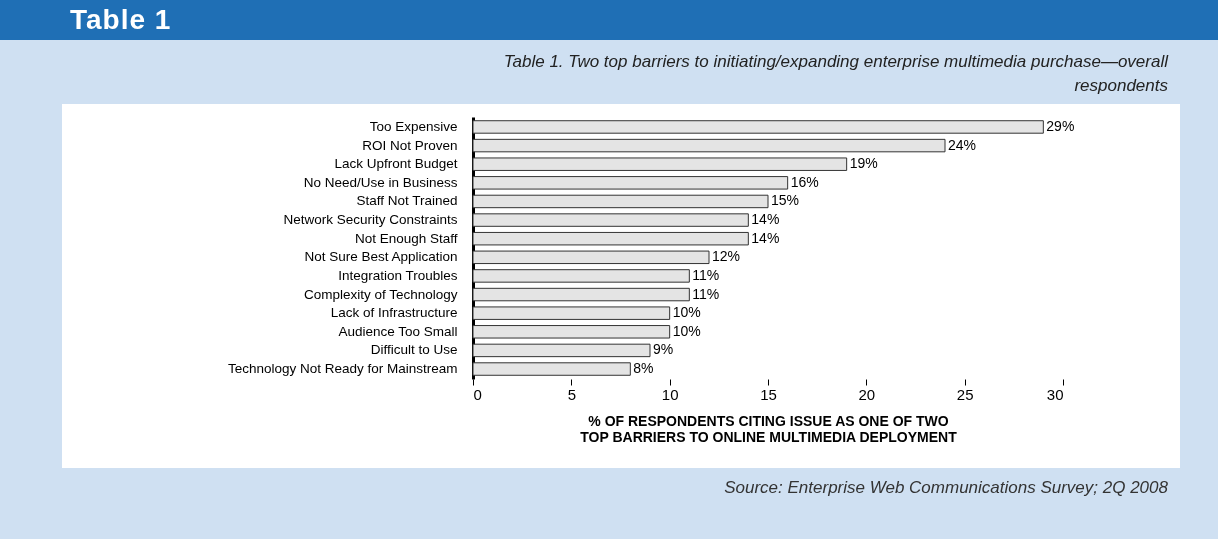 The height and width of the screenshot is (539, 1218). I want to click on y-tick-label: Too Expensive, so click(413, 126).